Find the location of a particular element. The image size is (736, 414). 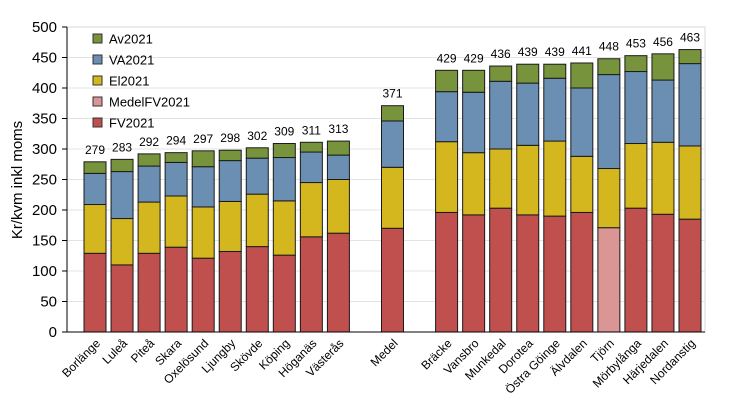

total-label: 456 is located at coordinates (663, 42).